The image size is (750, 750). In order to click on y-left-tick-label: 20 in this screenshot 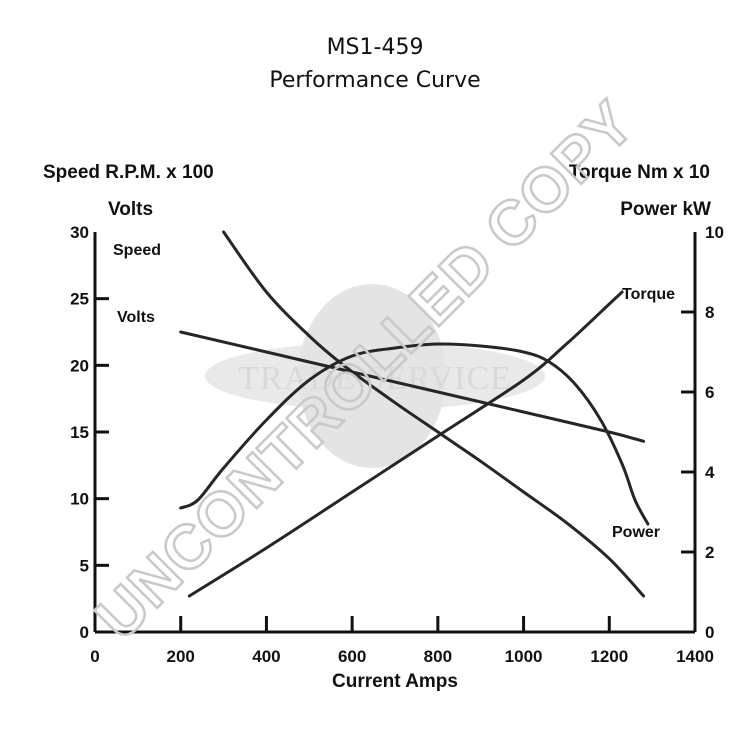, I will do `click(79, 365)`.